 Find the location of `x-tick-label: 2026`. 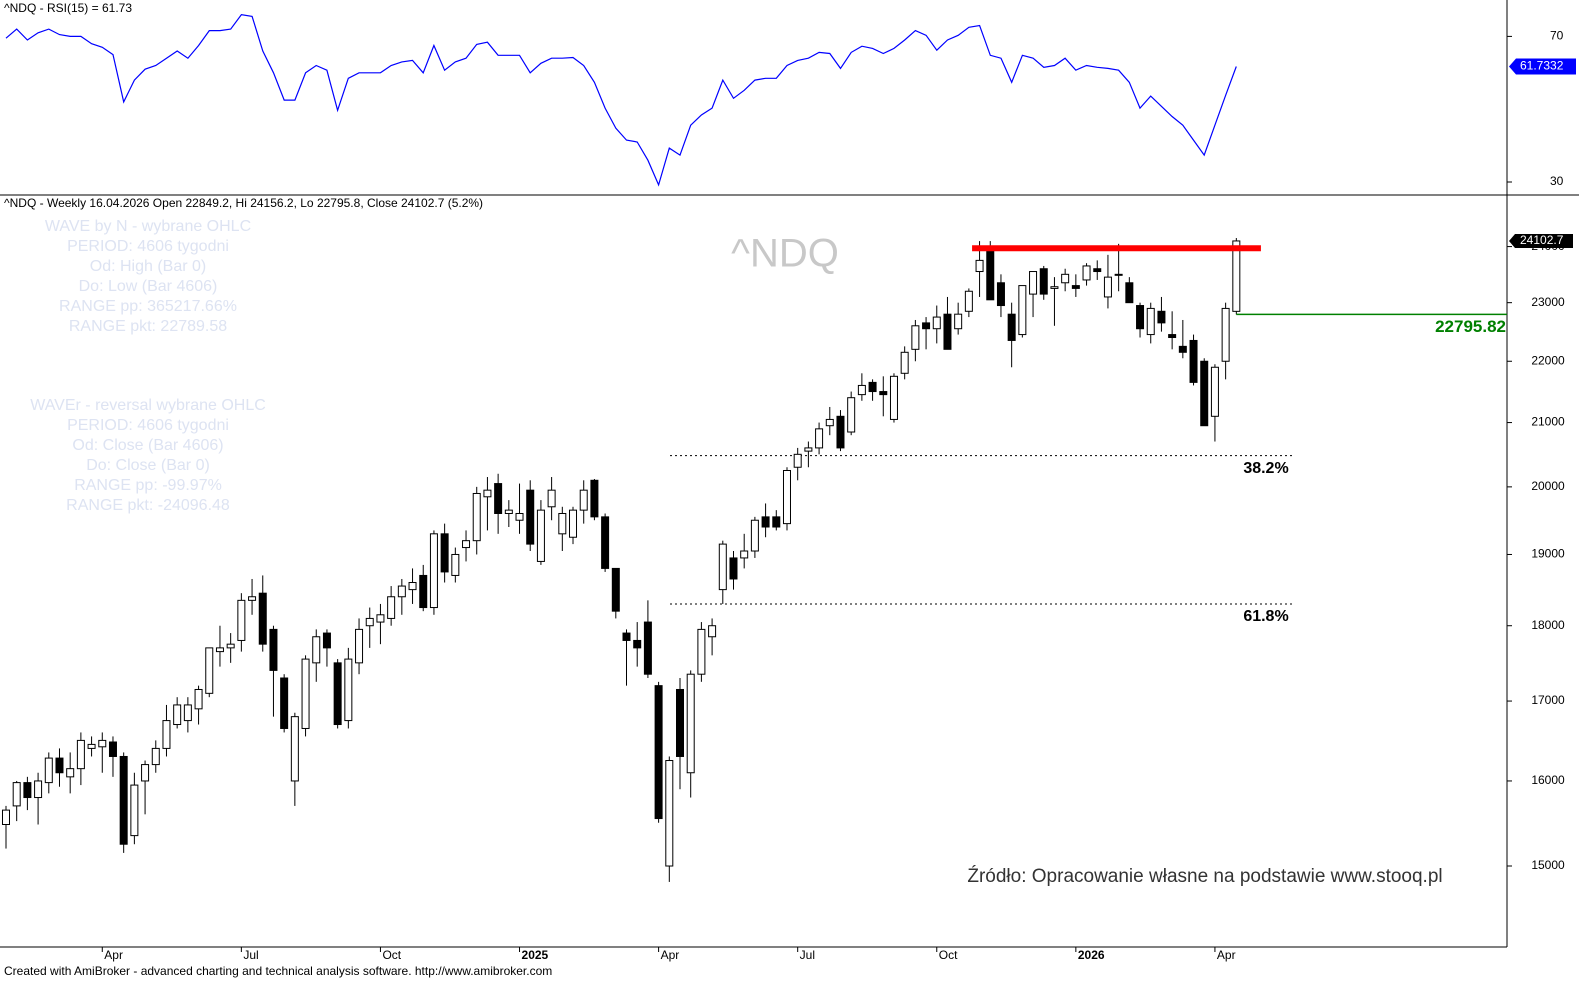

x-tick-label: 2026 is located at coordinates (1091, 955).